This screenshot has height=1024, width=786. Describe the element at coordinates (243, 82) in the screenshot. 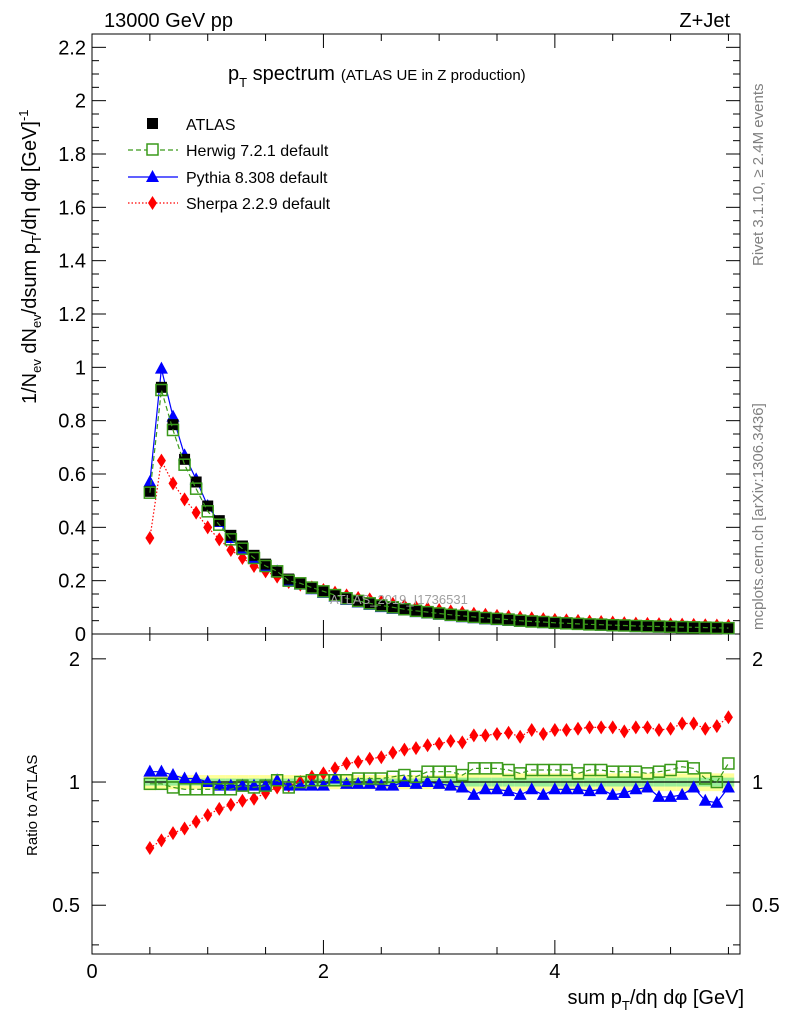

I see `title-subscript: T` at that location.